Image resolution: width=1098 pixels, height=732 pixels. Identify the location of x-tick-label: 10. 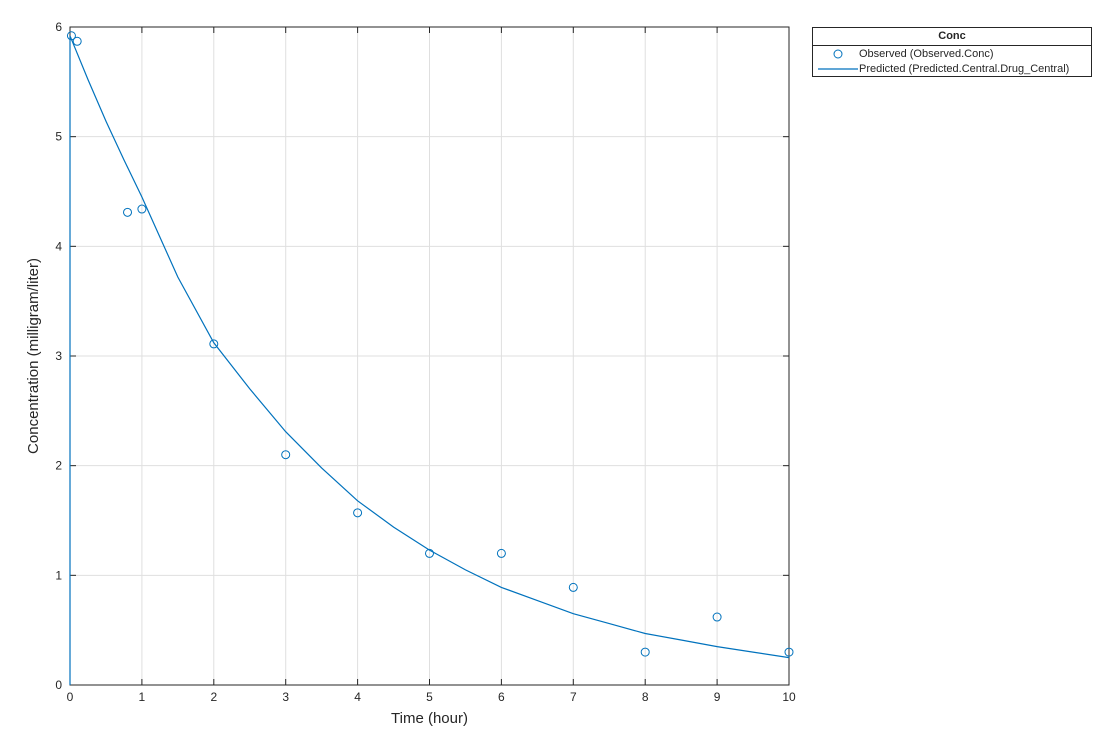
(789, 697).